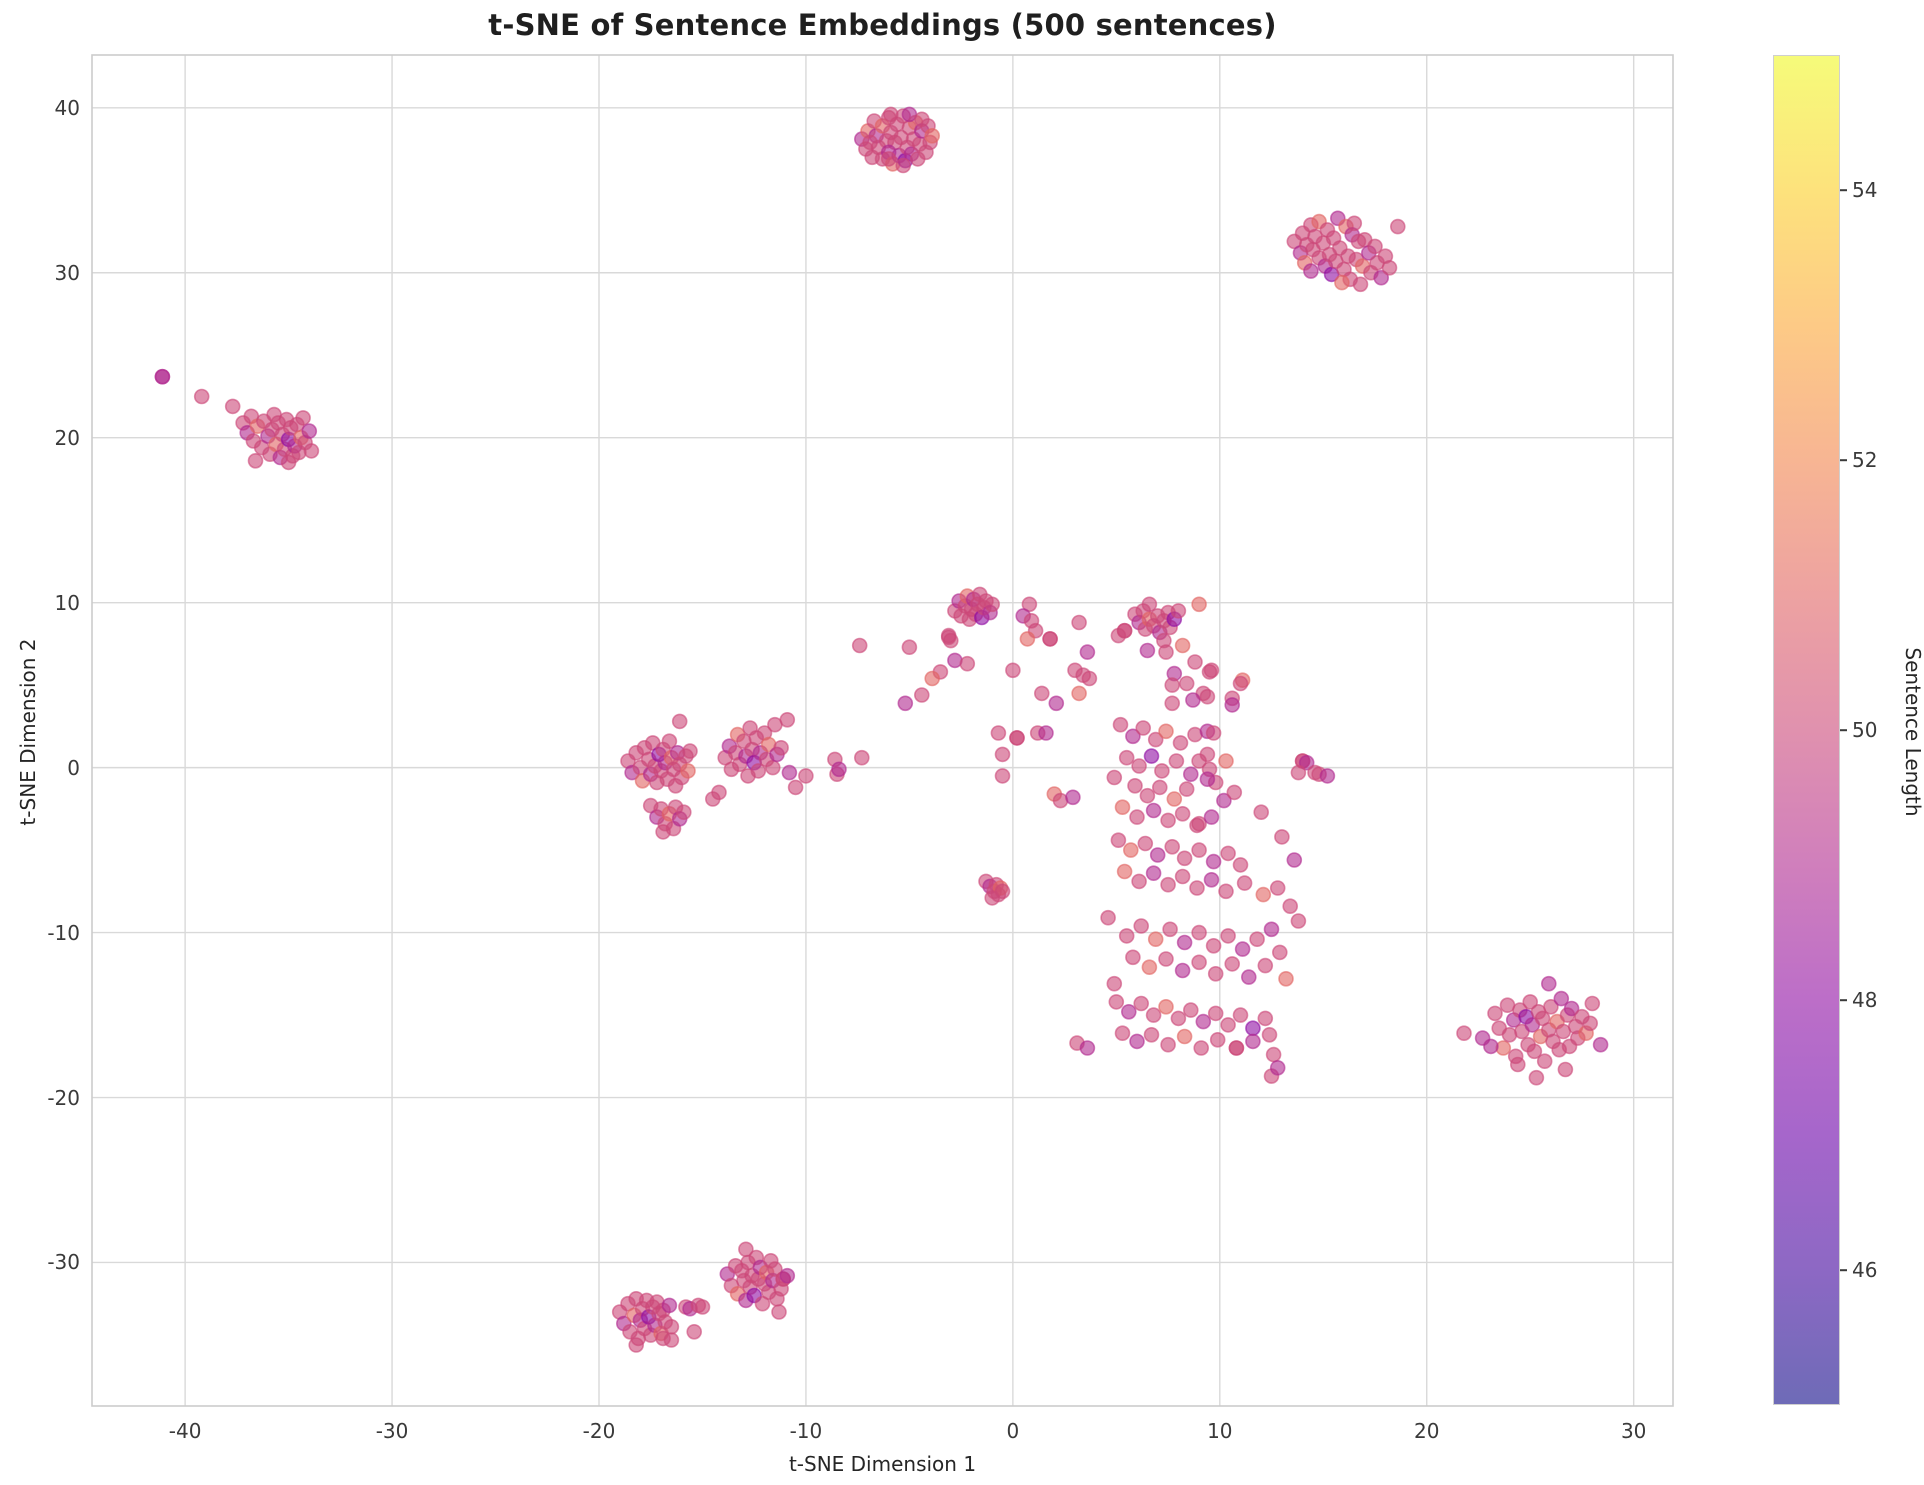 This screenshot has height=1485, width=1924. Describe the element at coordinates (882, 1464) in the screenshot. I see `x-axis-label: t-SNE Dimension 1` at that location.